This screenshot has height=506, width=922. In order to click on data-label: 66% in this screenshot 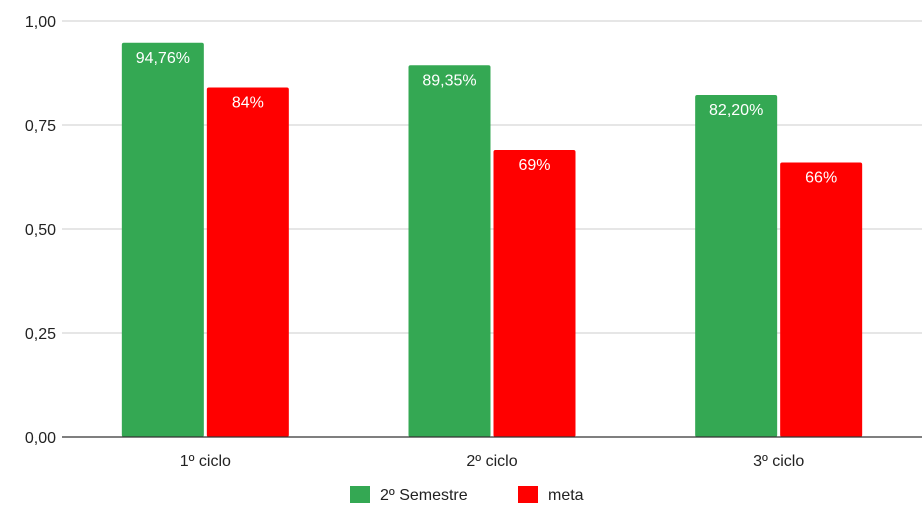, I will do `click(821, 177)`.